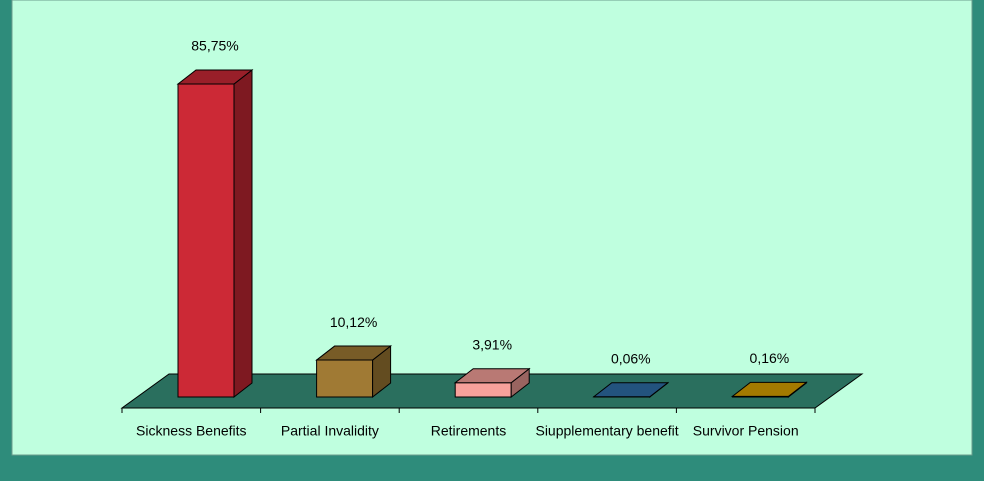 The height and width of the screenshot is (481, 984). I want to click on x-tick-label: Sickness Benefits, so click(191, 431).